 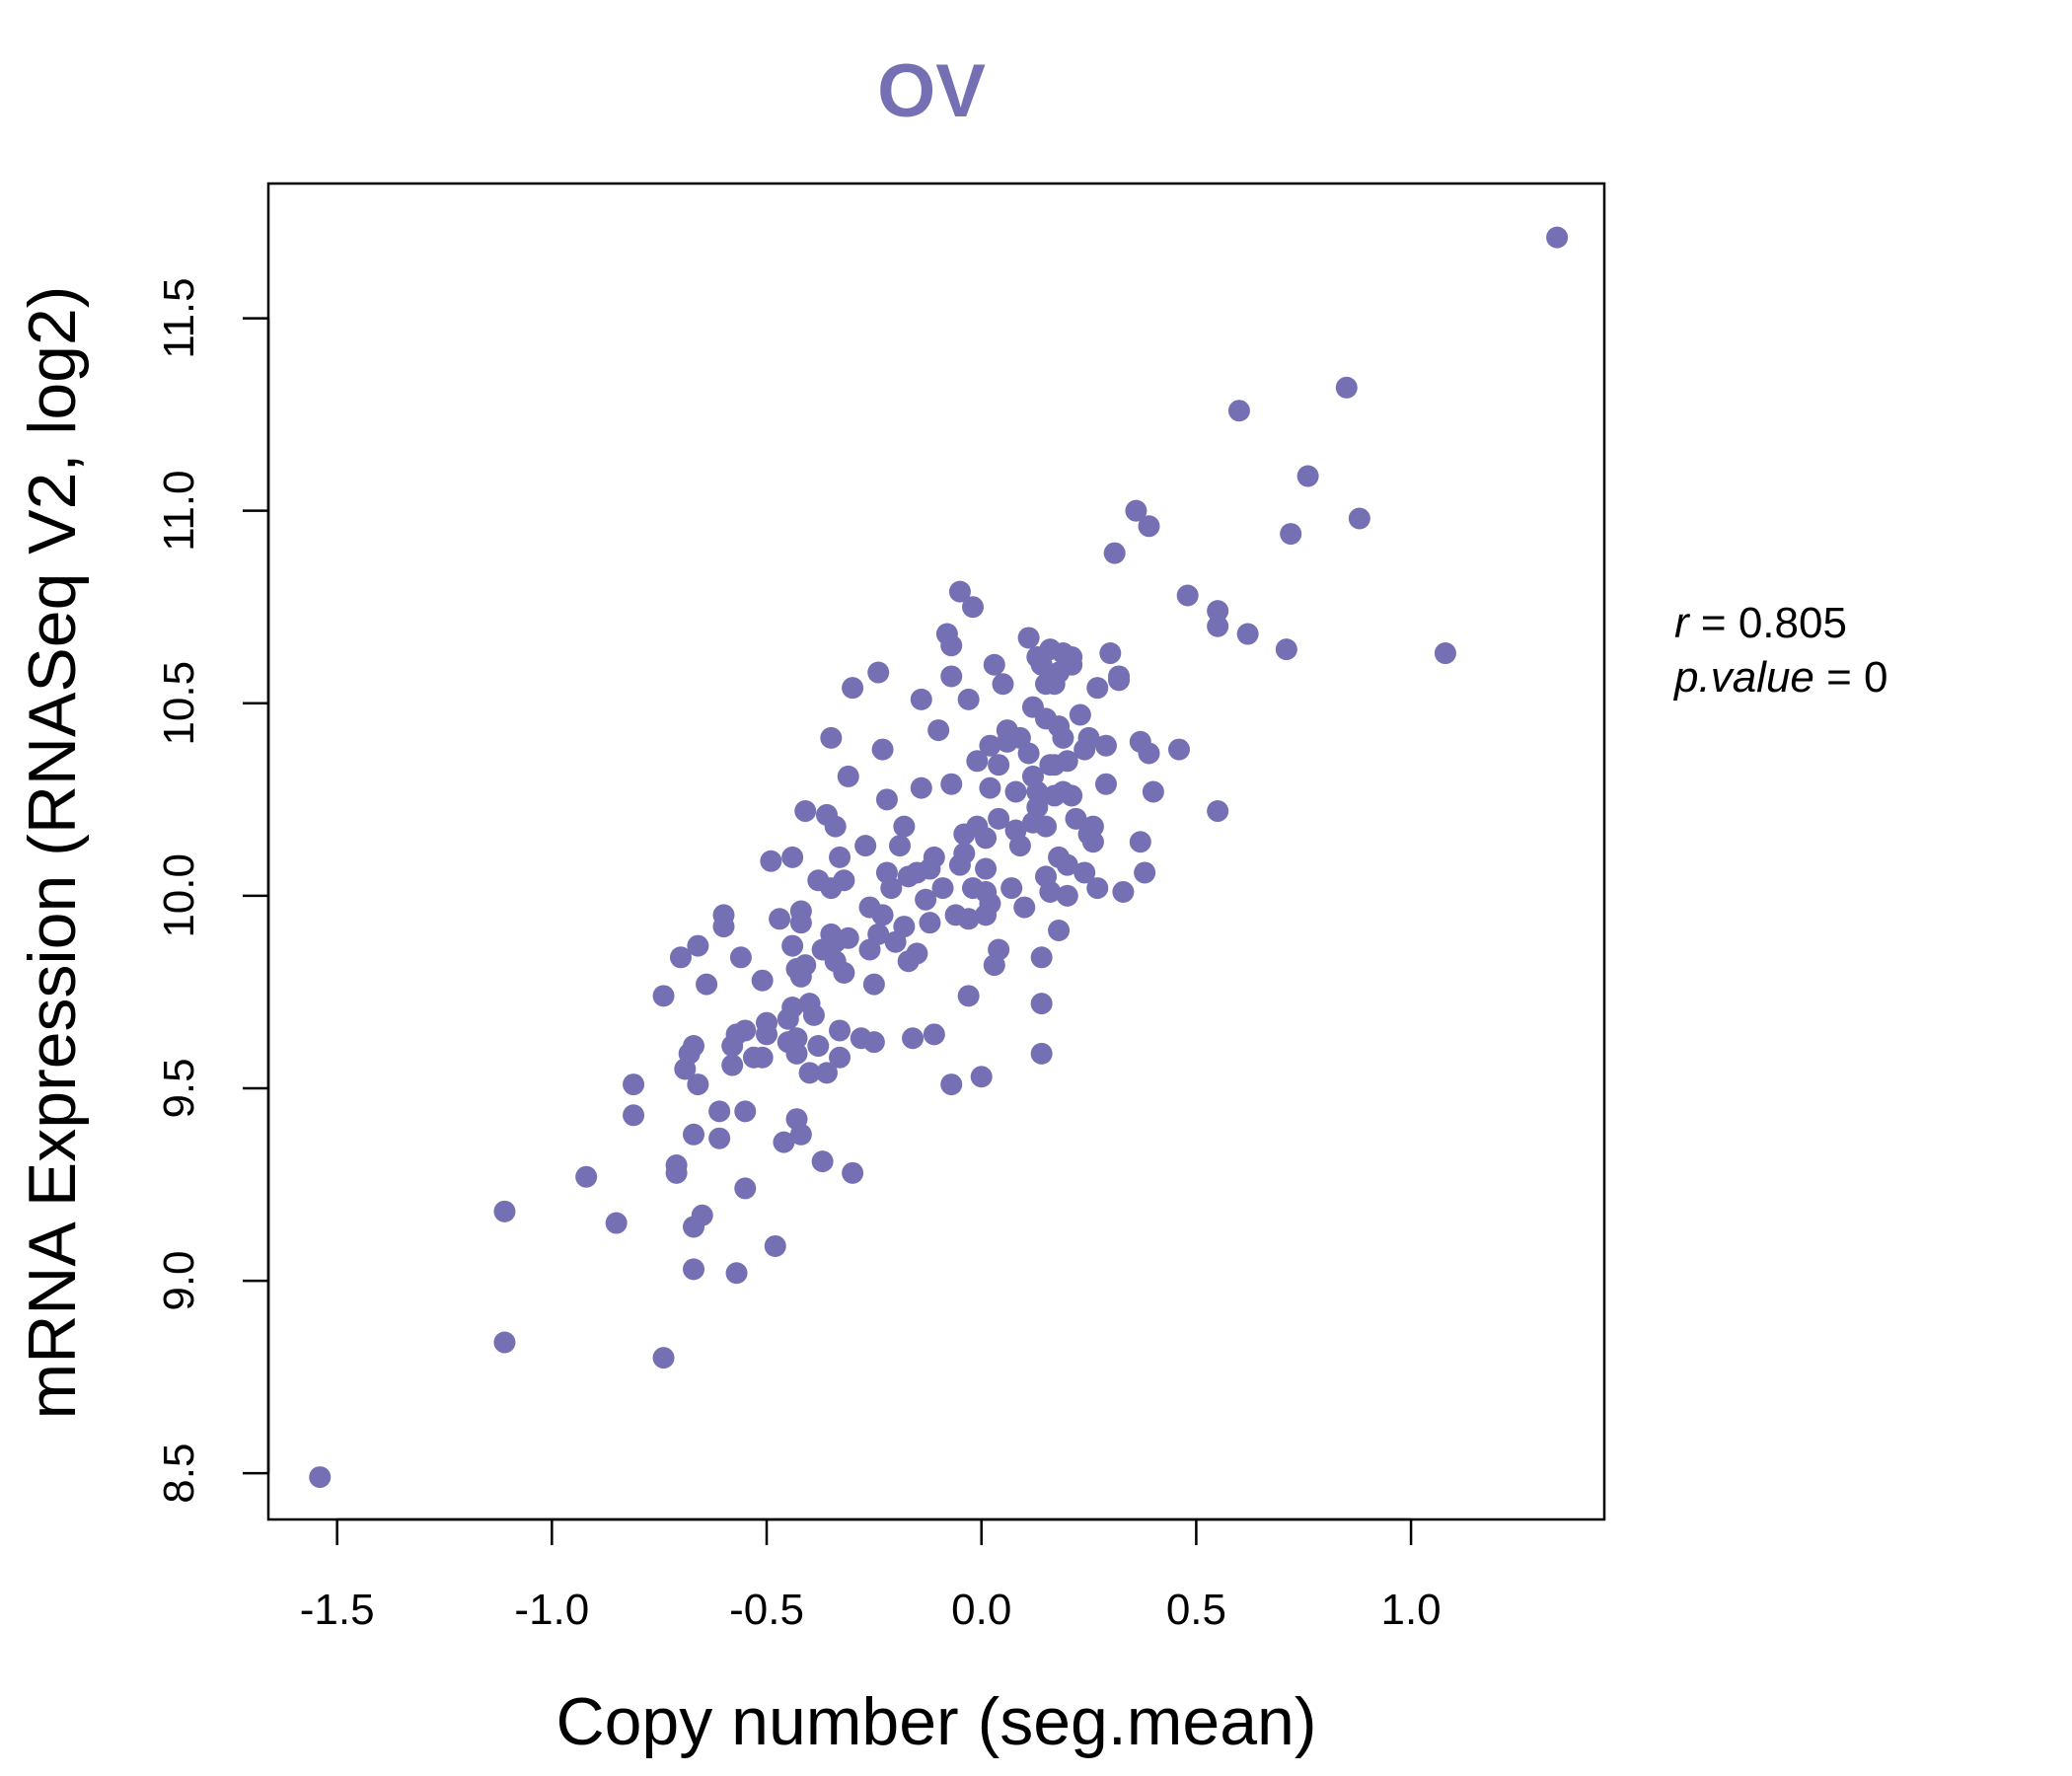 I want to click on x-axis: -1.5 -1.0 -0.5 0.0 0.5 1.0, so click(x=871, y=1576).